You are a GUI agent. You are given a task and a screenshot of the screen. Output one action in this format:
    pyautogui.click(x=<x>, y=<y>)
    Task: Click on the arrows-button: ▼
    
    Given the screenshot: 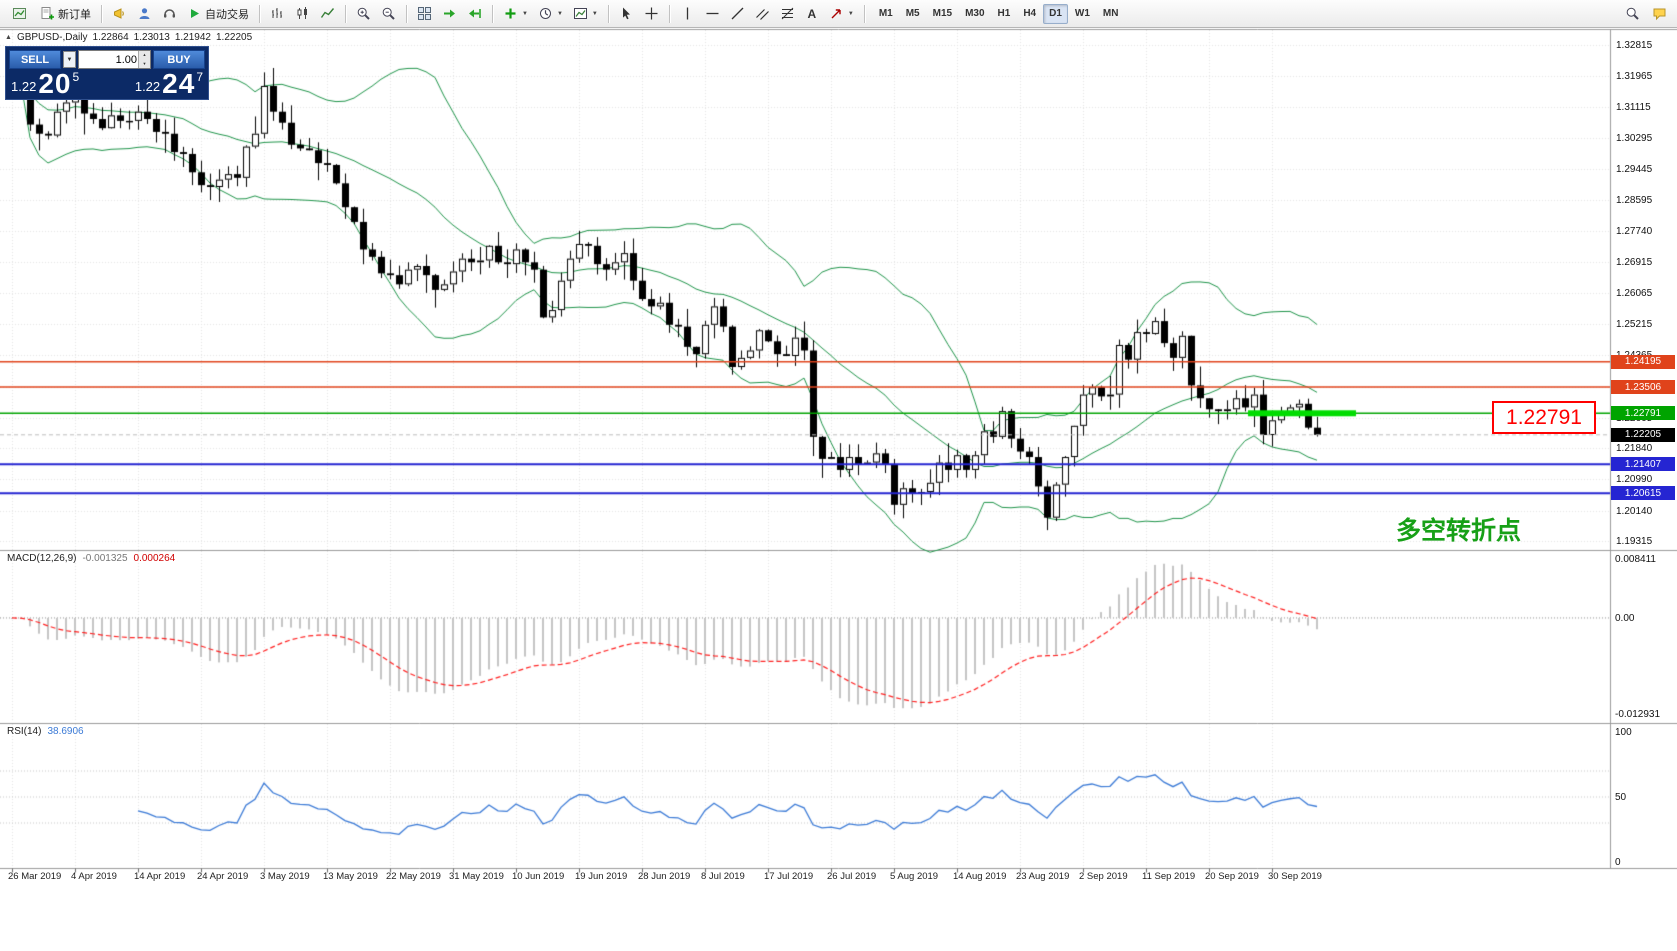 What is the action you would take?
    pyautogui.click(x=841, y=14)
    